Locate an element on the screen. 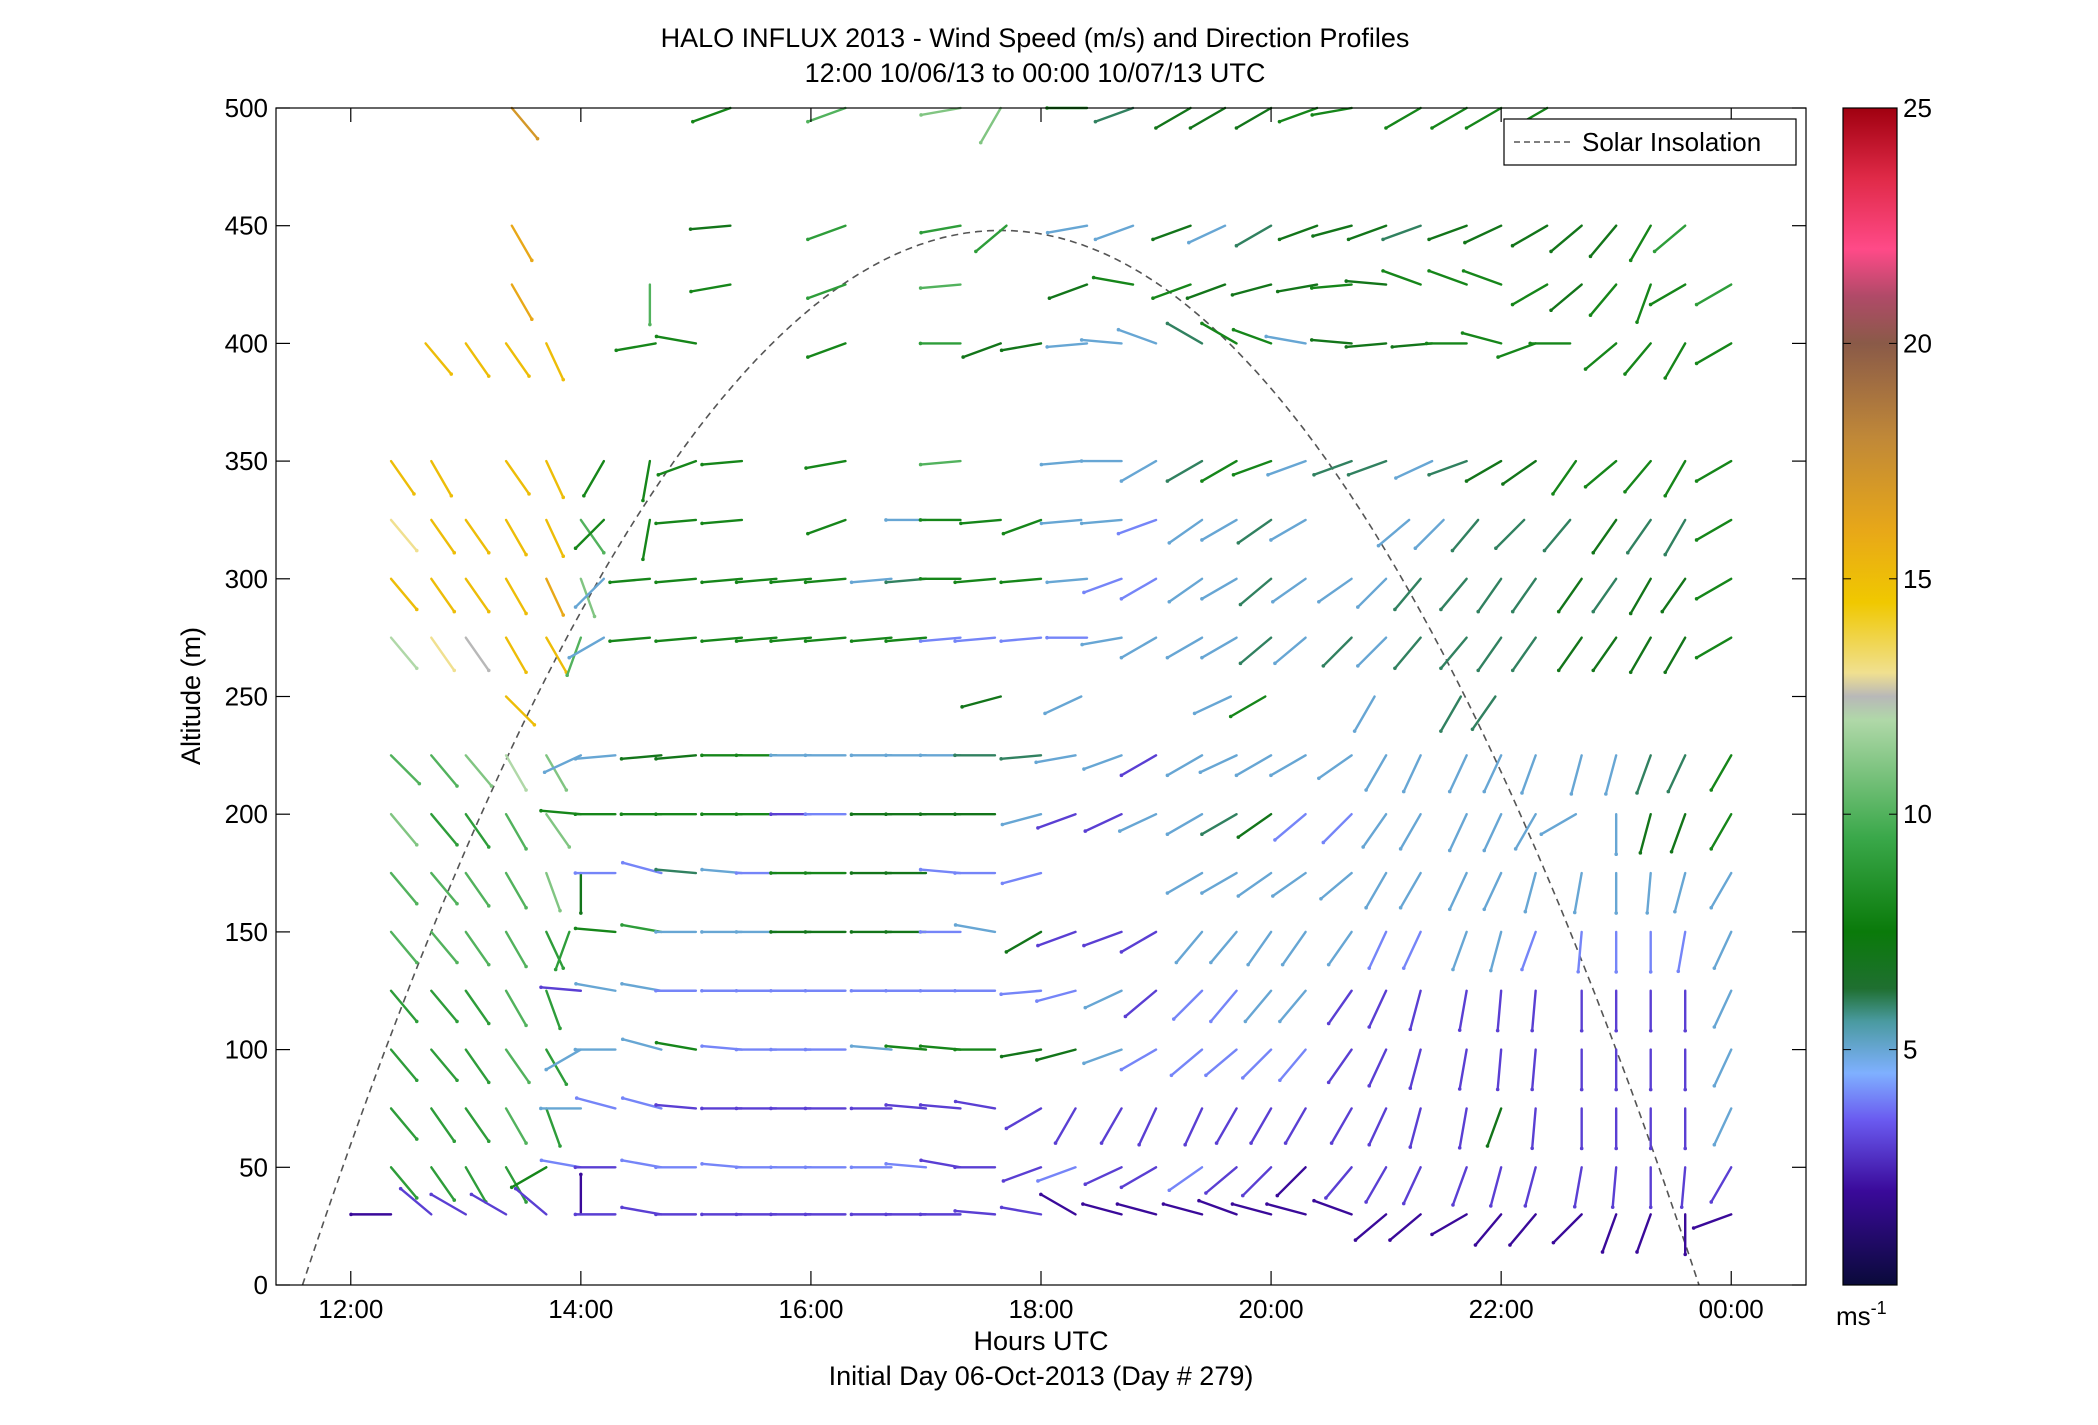 The width and height of the screenshot is (2098, 1425). legend-solar-label: Solar Insolation is located at coordinates (1671, 142).